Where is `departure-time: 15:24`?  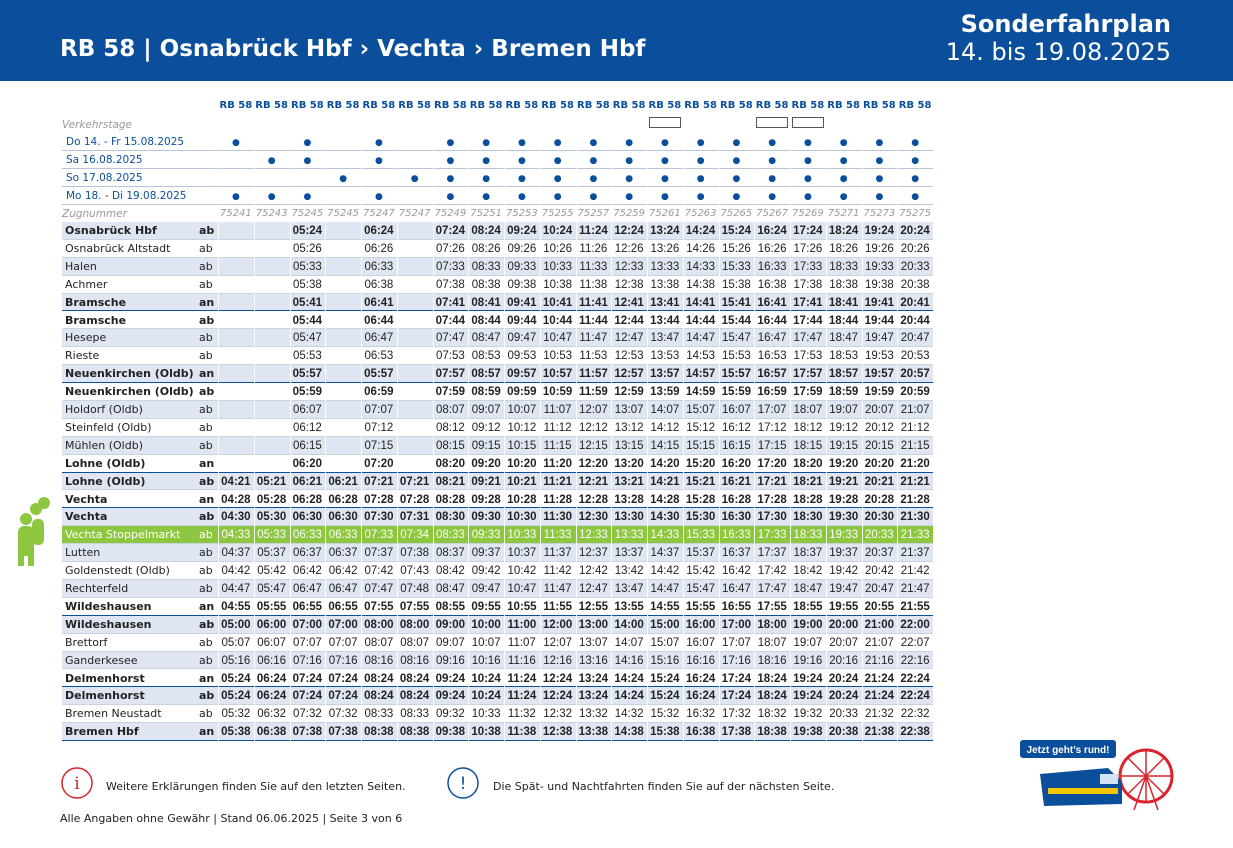
departure-time: 15:24 is located at coordinates (665, 696).